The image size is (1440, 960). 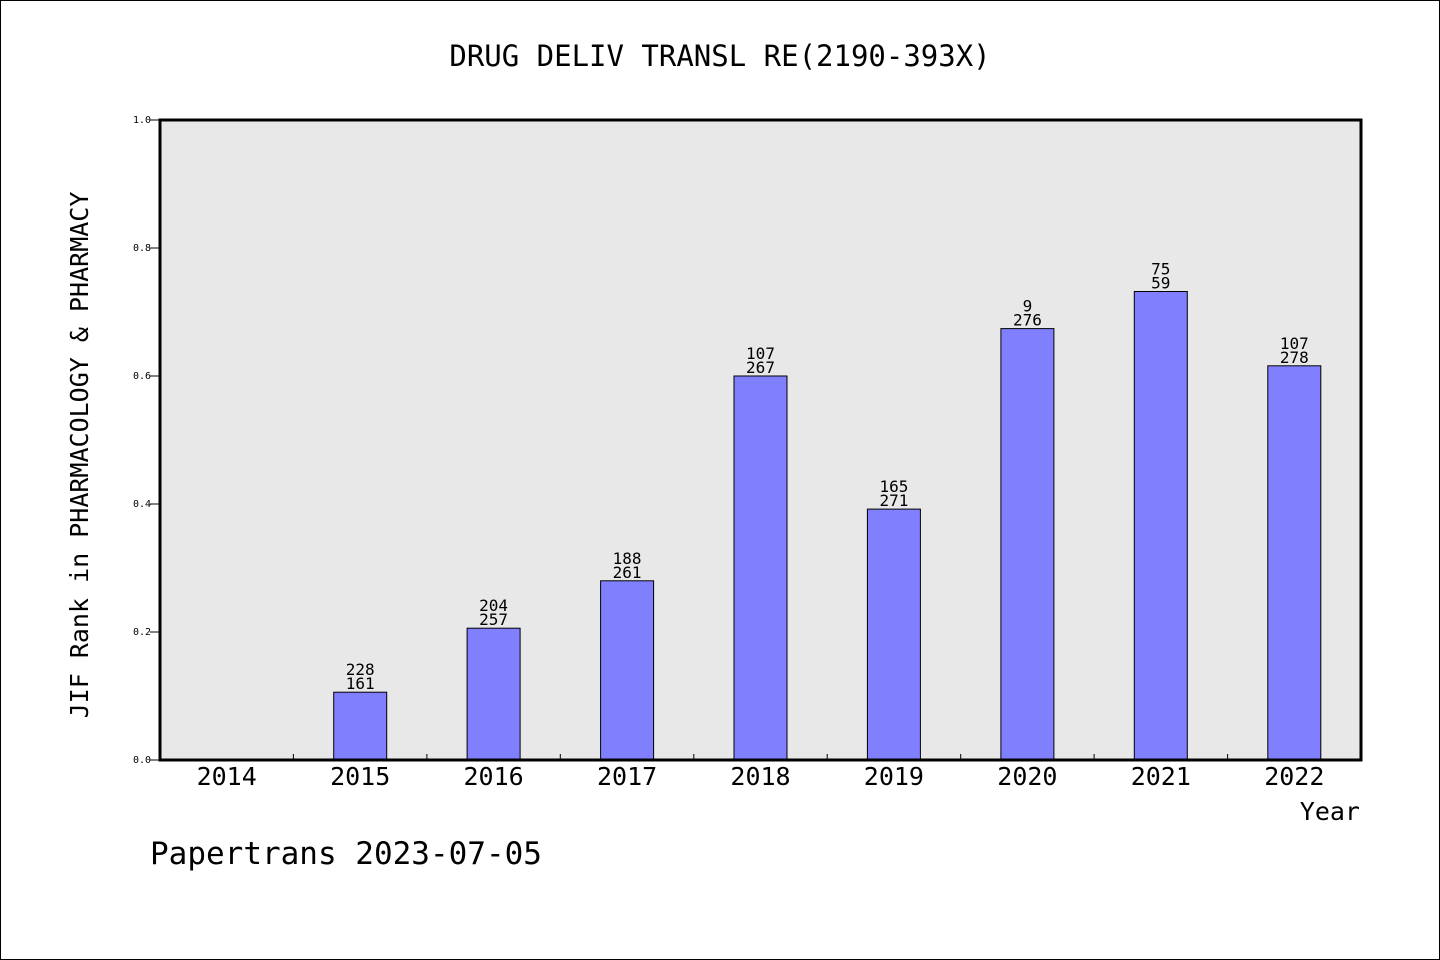 What do you see at coordinates (1028, 306) in the screenshot?
I see `bar-rank-label-2020: 9` at bounding box center [1028, 306].